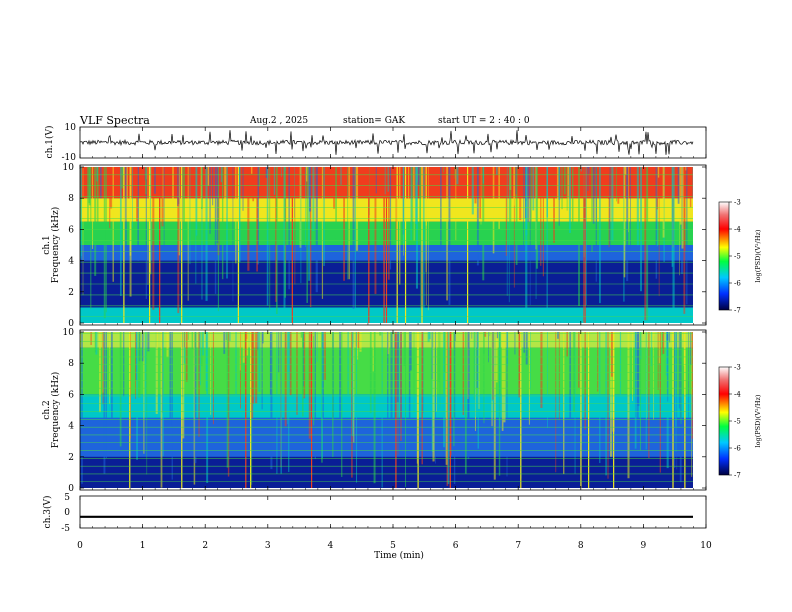 The height and width of the screenshot is (612, 792). Describe the element at coordinates (67, 498) in the screenshot. I see `ch3-ytick-top: 5` at that location.